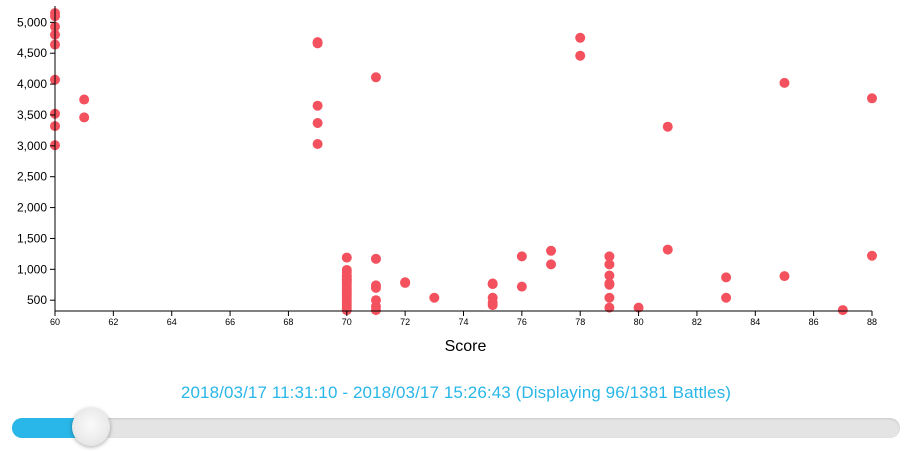 The height and width of the screenshot is (451, 912). I want to click on x-tick-label: 80, so click(639, 322).